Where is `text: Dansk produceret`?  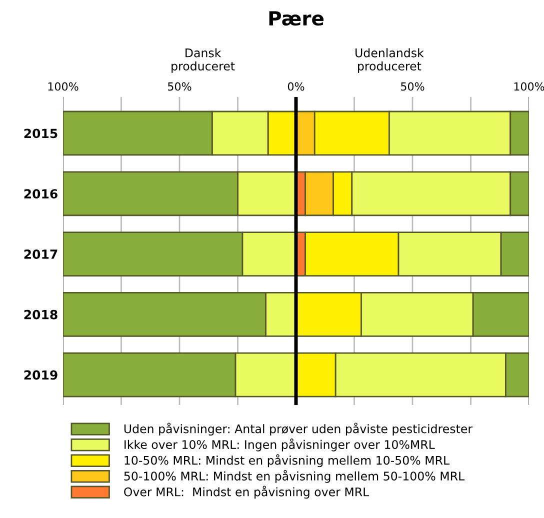 text: Dansk produceret is located at coordinates (203, 60).